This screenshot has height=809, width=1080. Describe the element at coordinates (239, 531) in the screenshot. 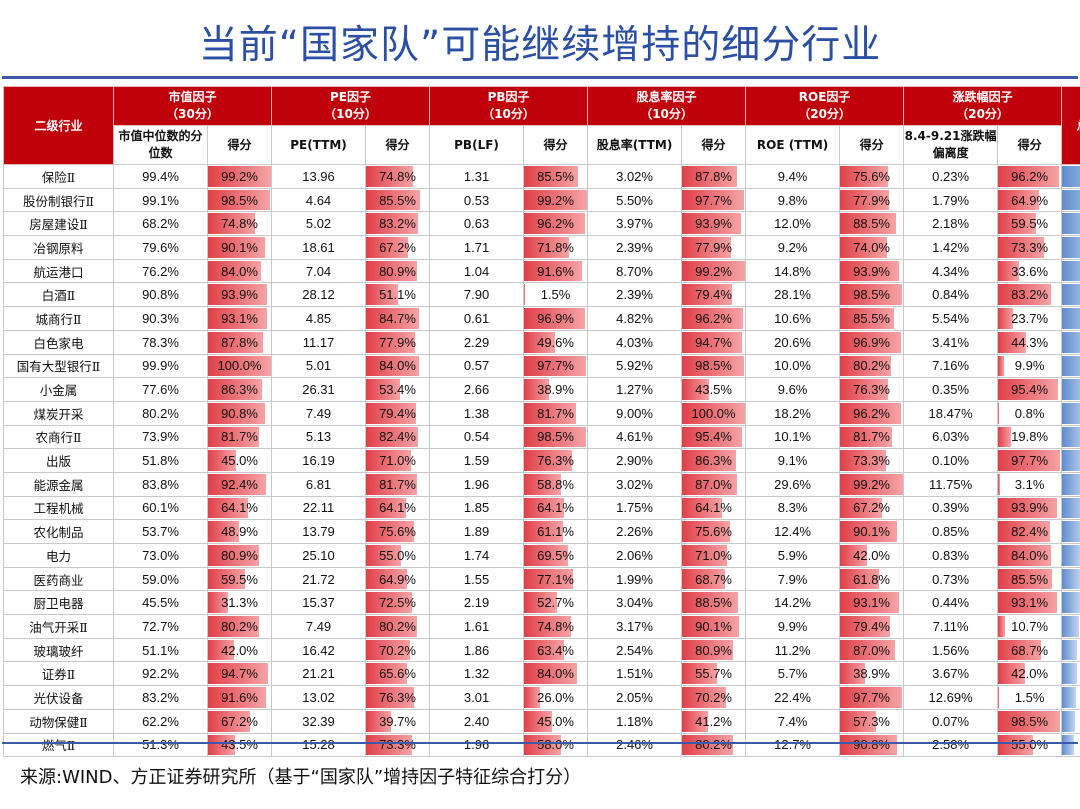

I see `factor-score-cell: 48.9%` at that location.